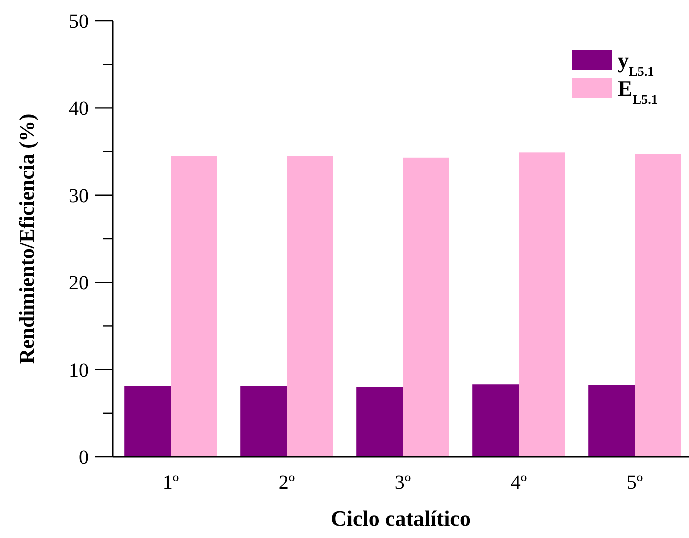  I want to click on y-tick-label: 40, so click(79, 109).